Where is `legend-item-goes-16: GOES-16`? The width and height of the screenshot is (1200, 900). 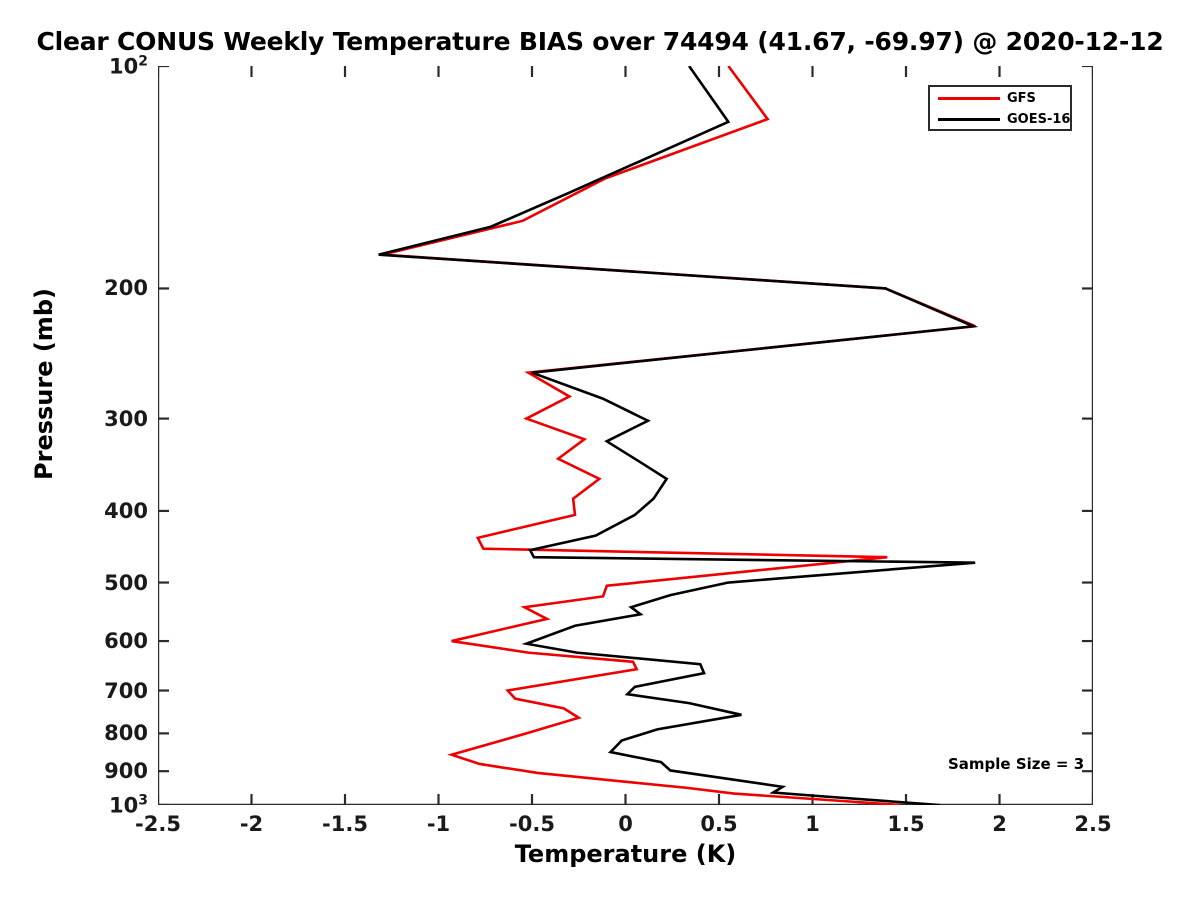
legend-item-goes-16: GOES-16 is located at coordinates (1002, 119).